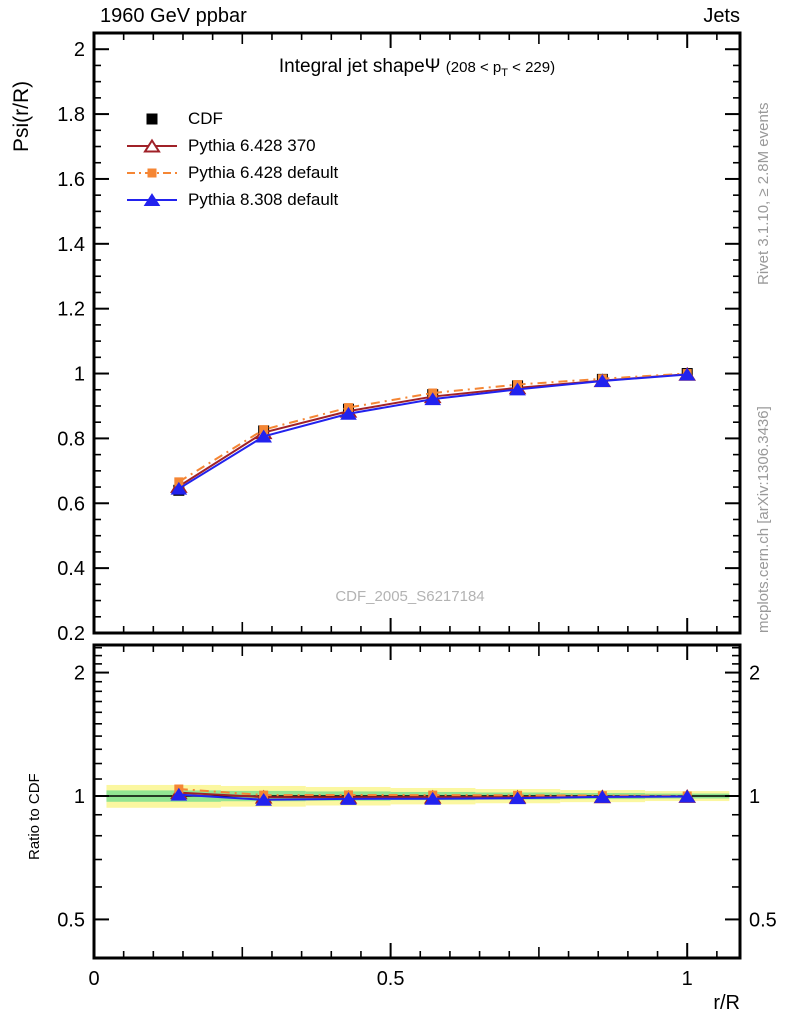  Describe the element at coordinates (173, 16) in the screenshot. I see `header-left-title: 1960 GeV ppbar` at that location.